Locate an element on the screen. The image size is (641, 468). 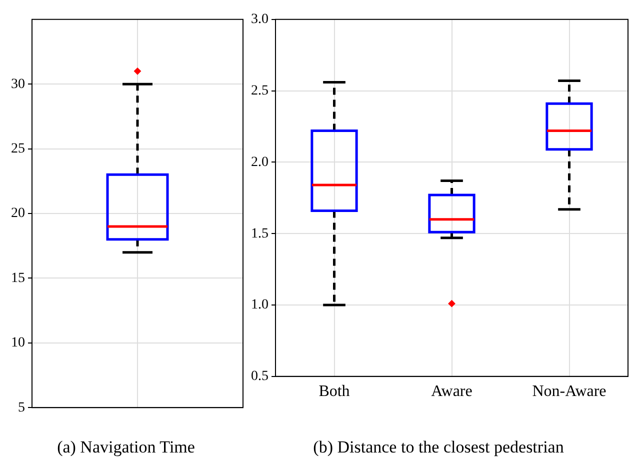
x-tick-label: Aware is located at coordinates (451, 391).